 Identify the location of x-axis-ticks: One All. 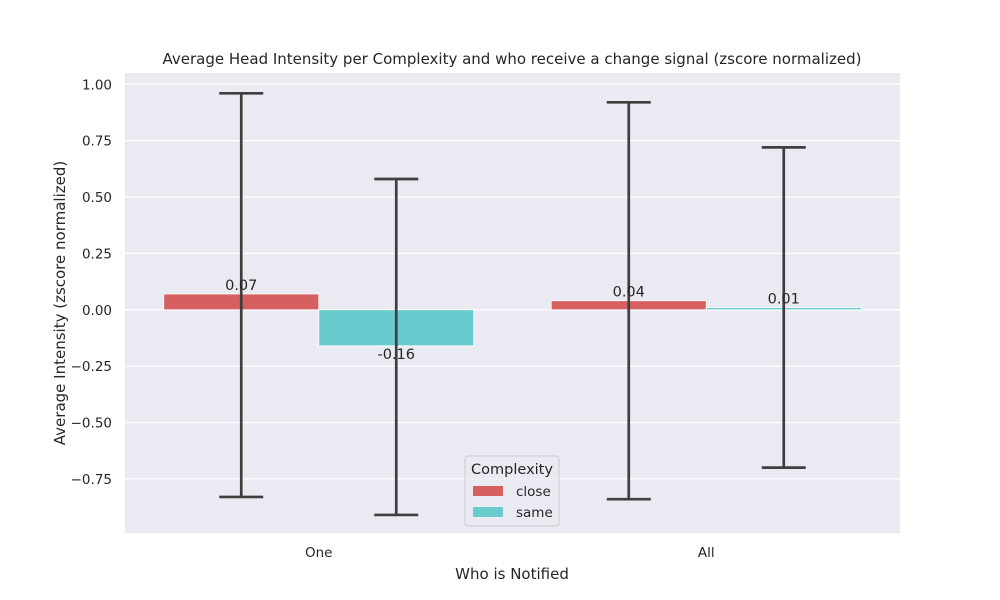
(510, 553).